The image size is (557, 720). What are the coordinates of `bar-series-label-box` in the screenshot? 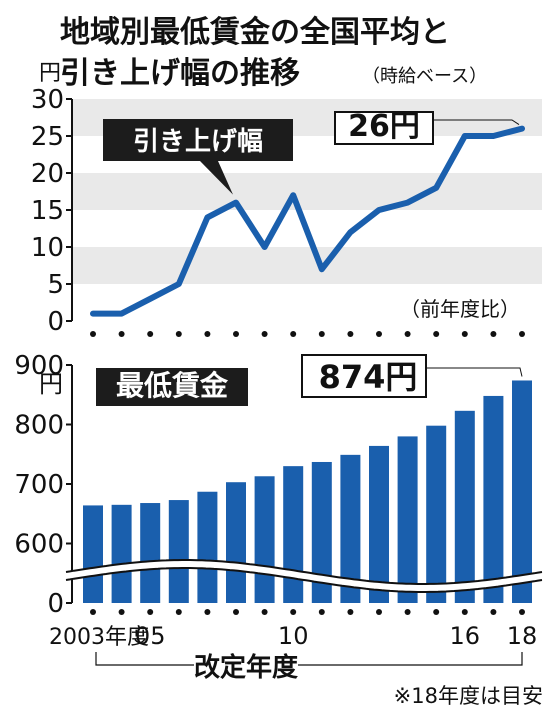 It's located at (172, 387).